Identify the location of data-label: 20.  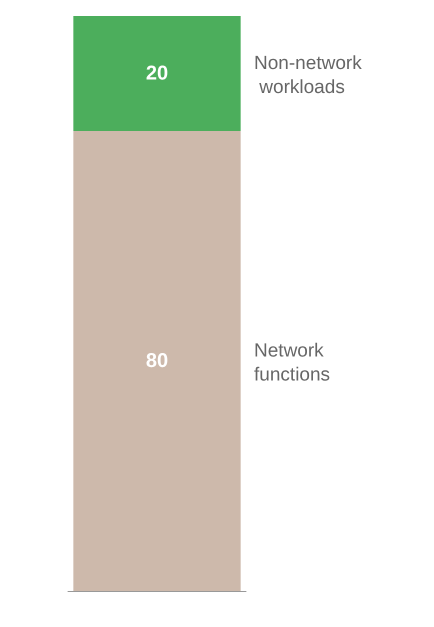
(157, 73).